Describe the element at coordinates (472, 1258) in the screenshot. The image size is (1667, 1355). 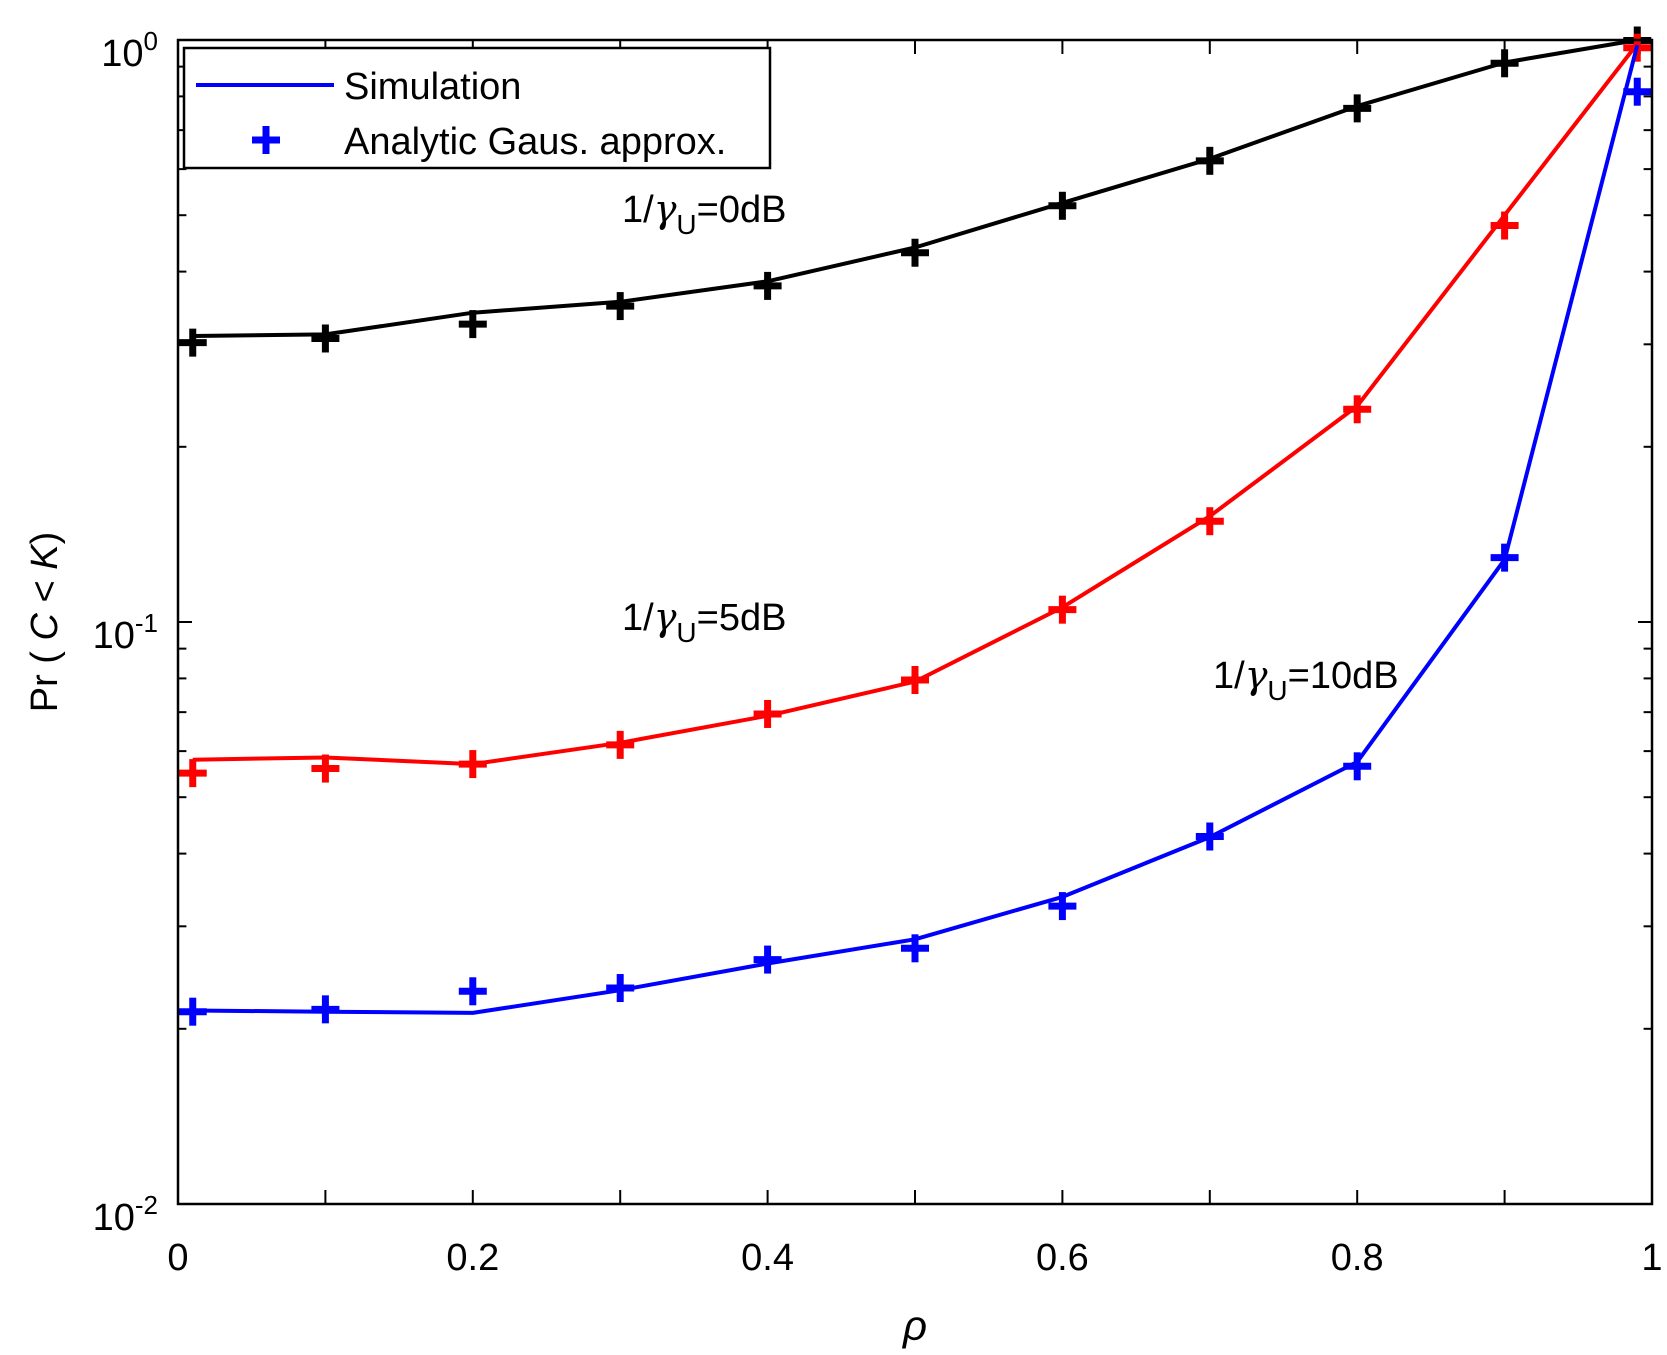
I see `x-tick-label-0.2: 0.2` at that location.